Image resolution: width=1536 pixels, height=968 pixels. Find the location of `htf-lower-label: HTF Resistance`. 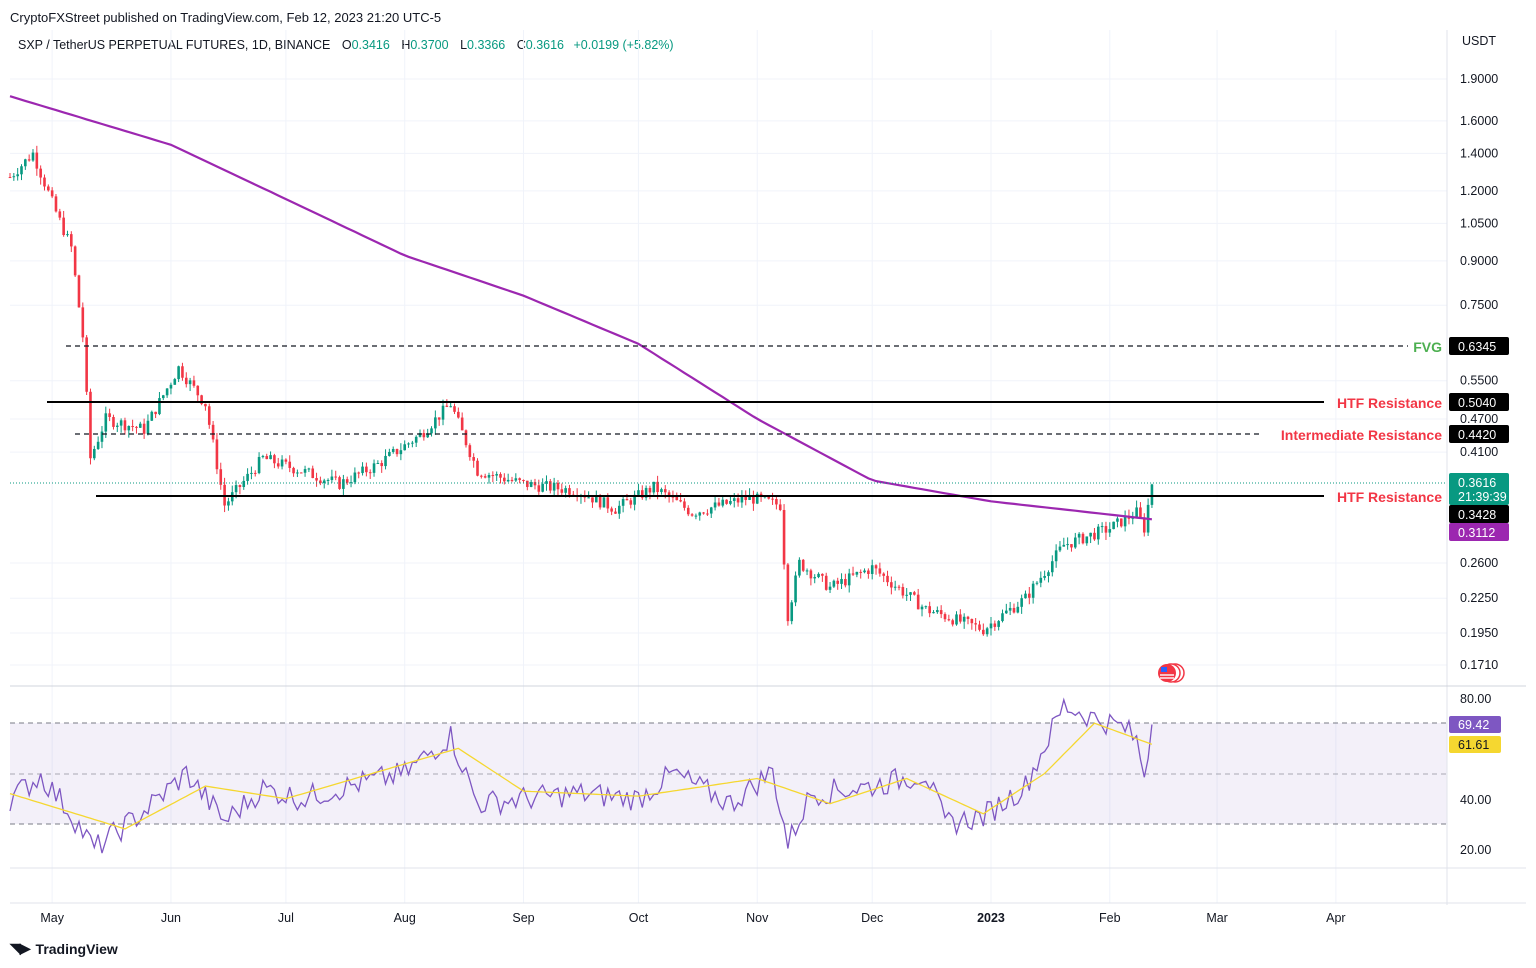

htf-lower-label: HTF Resistance is located at coordinates (1389, 497).